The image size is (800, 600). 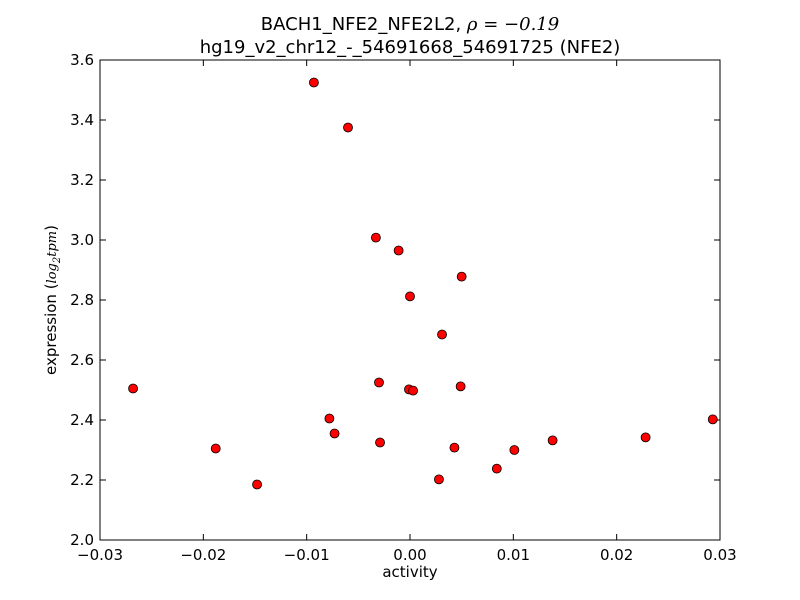 I want to click on y-tick-labels: 2.0 2.2 2.4 2.6 2.8 3.0 3.2 3.4 3.6, so click(x=82, y=300).